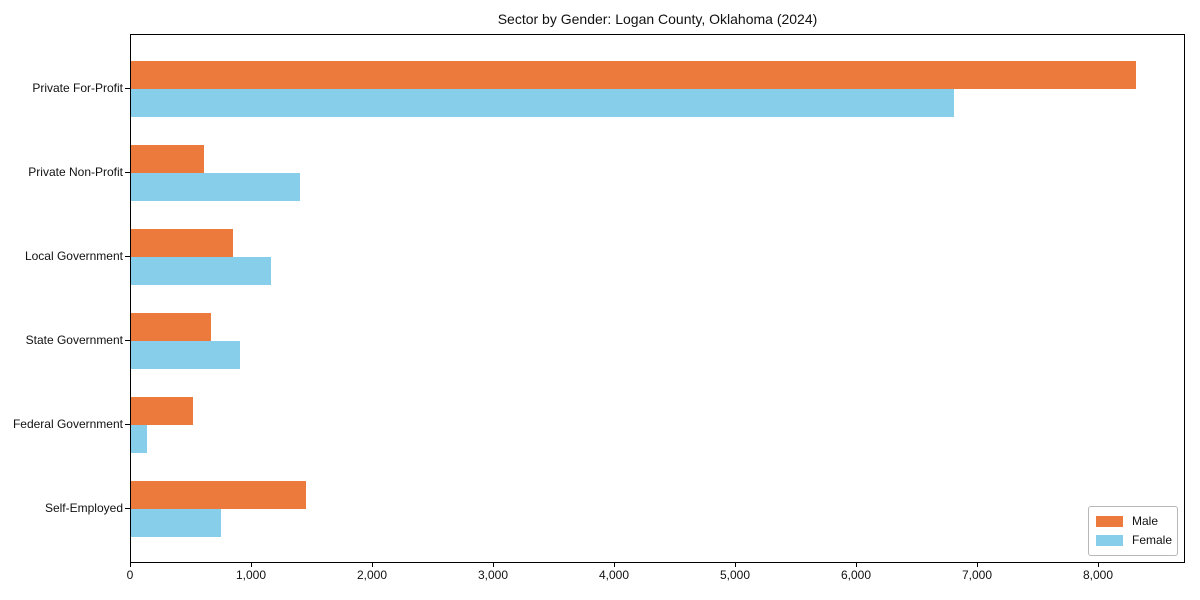 The height and width of the screenshot is (600, 1200). I want to click on legend-entry: Male, so click(1133, 521).